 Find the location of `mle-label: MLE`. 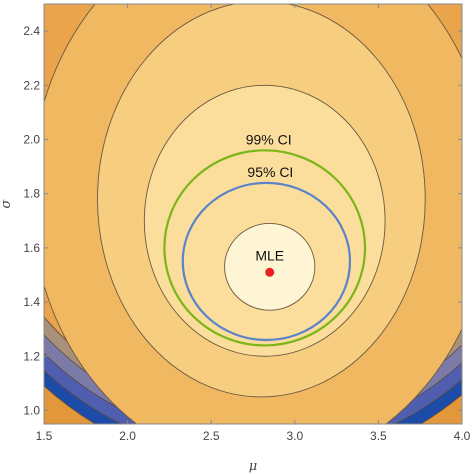

mle-label: MLE is located at coordinates (269, 255).